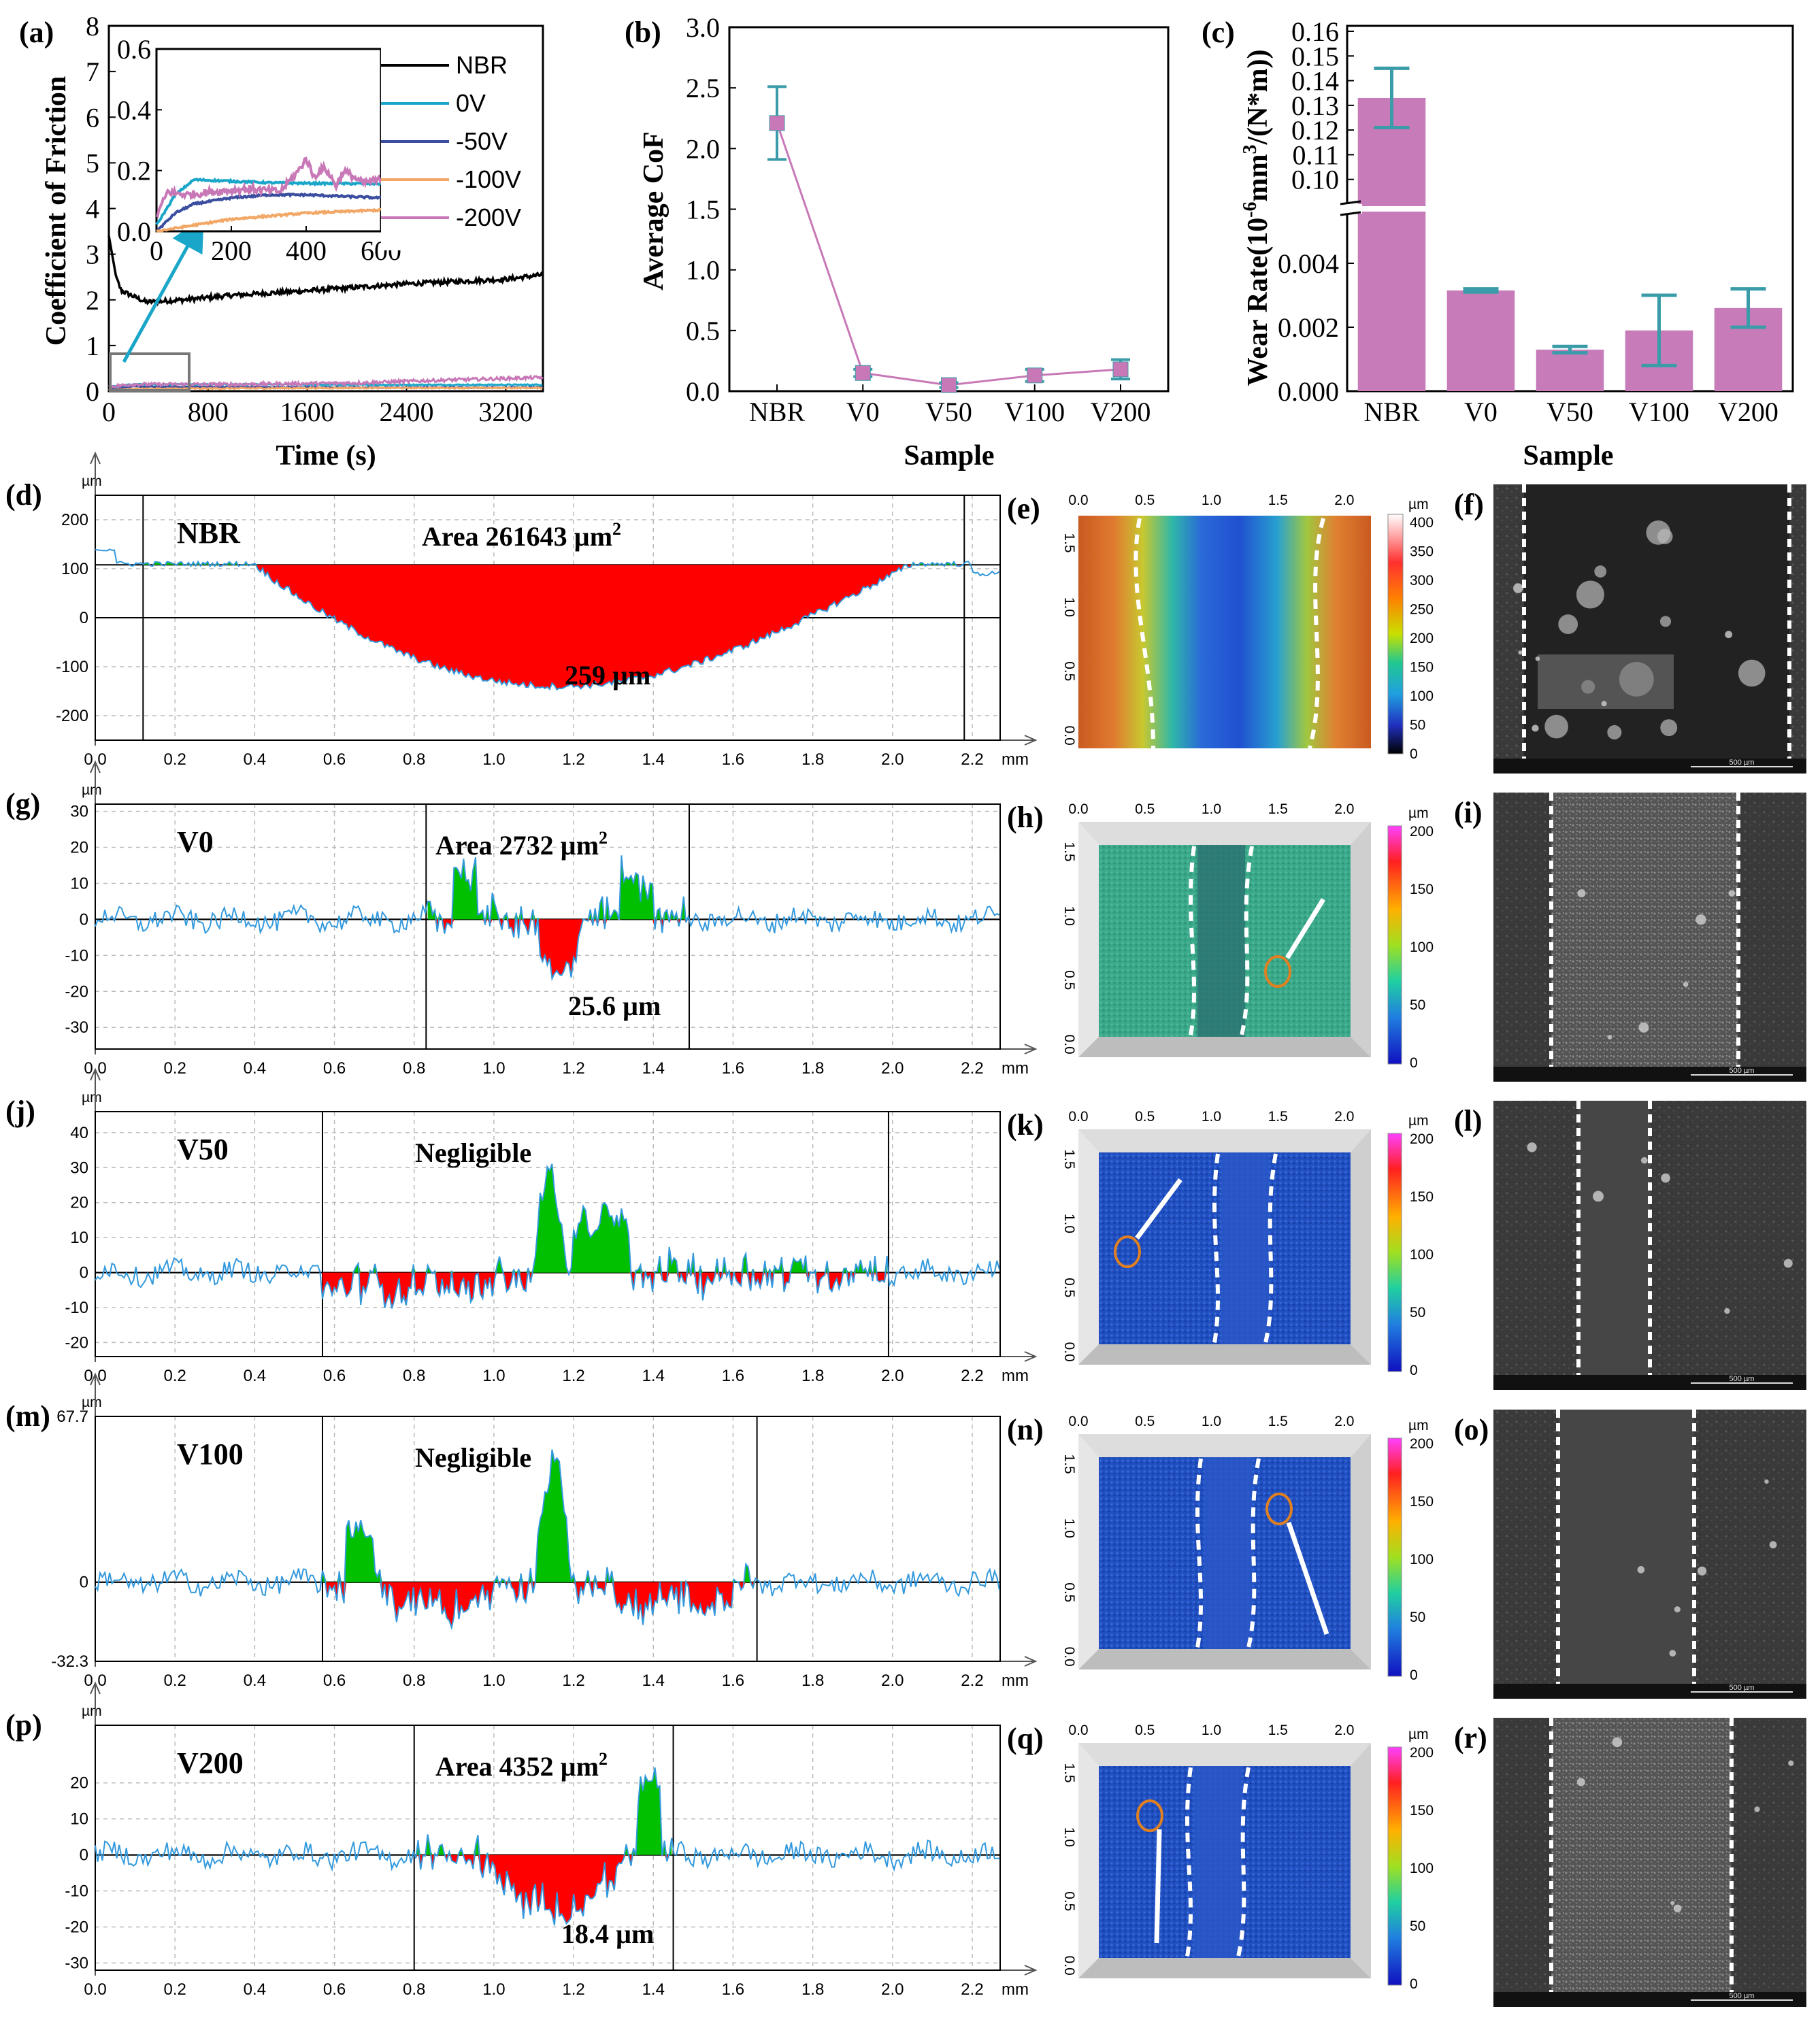 The height and width of the screenshot is (2028, 1820). I want to click on scale-tick-label: 50, so click(1418, 1312).